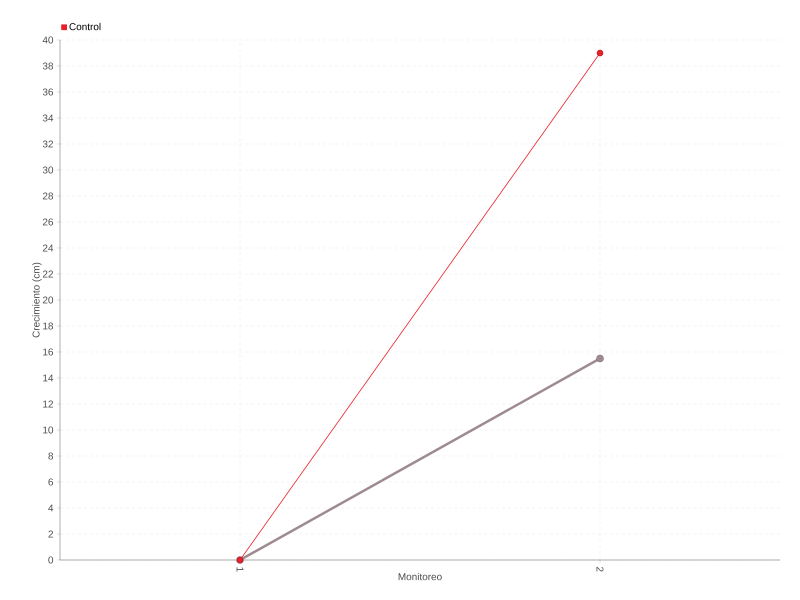 This screenshot has width=800, height=600. What do you see at coordinates (48, 92) in the screenshot?
I see `y-tick-label: 36` at bounding box center [48, 92].